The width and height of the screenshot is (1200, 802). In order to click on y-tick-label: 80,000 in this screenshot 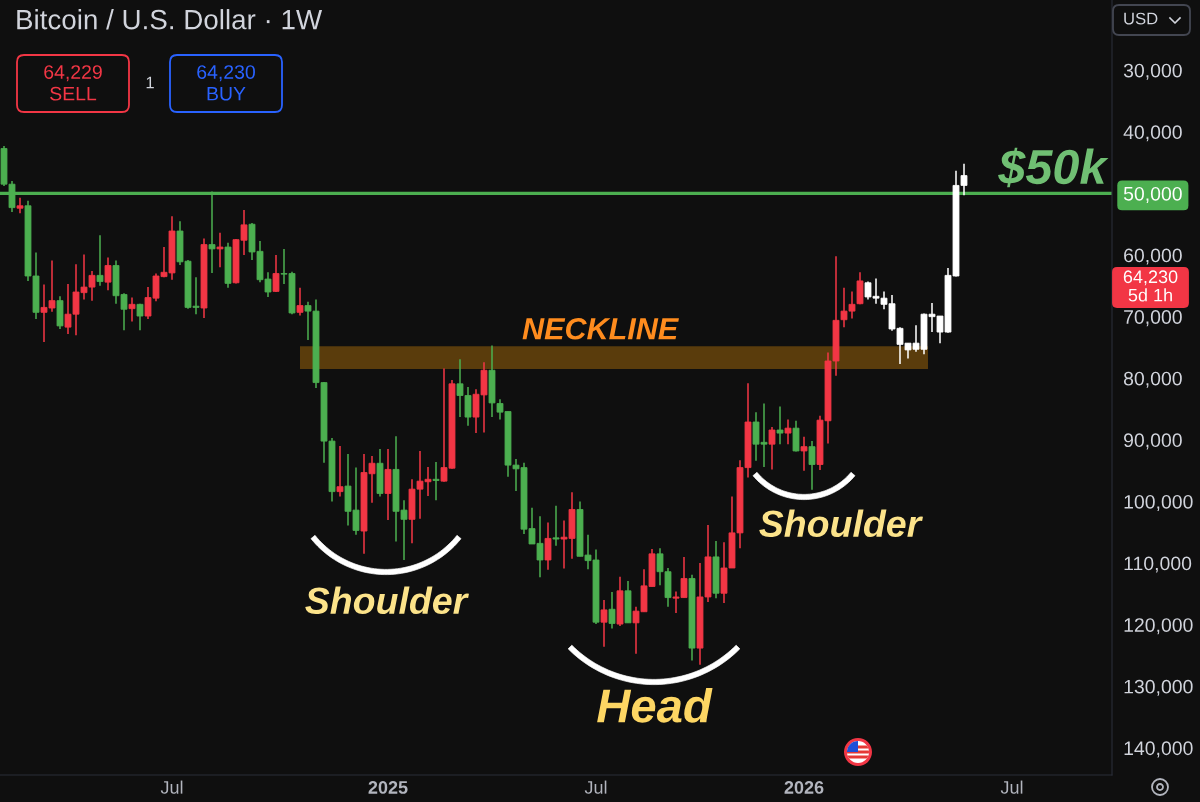, I will do `click(1152, 379)`.